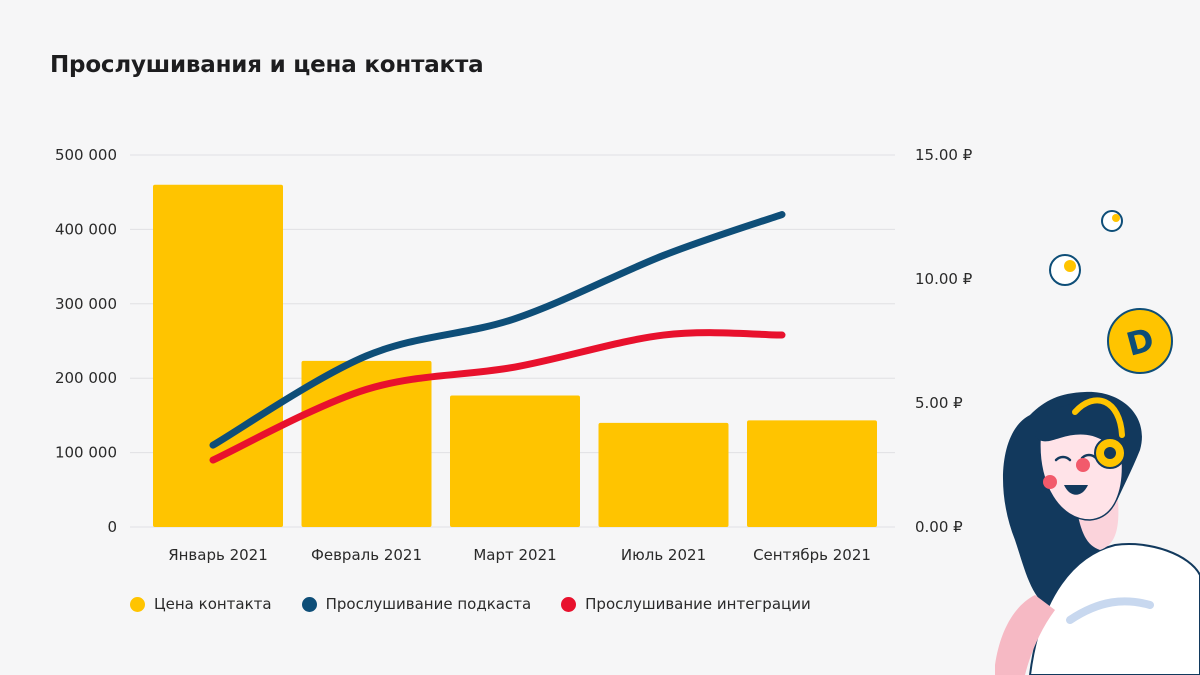  Describe the element at coordinates (267, 65) in the screenshot. I see `chart-title: Прослушивания и цена контакта` at that location.